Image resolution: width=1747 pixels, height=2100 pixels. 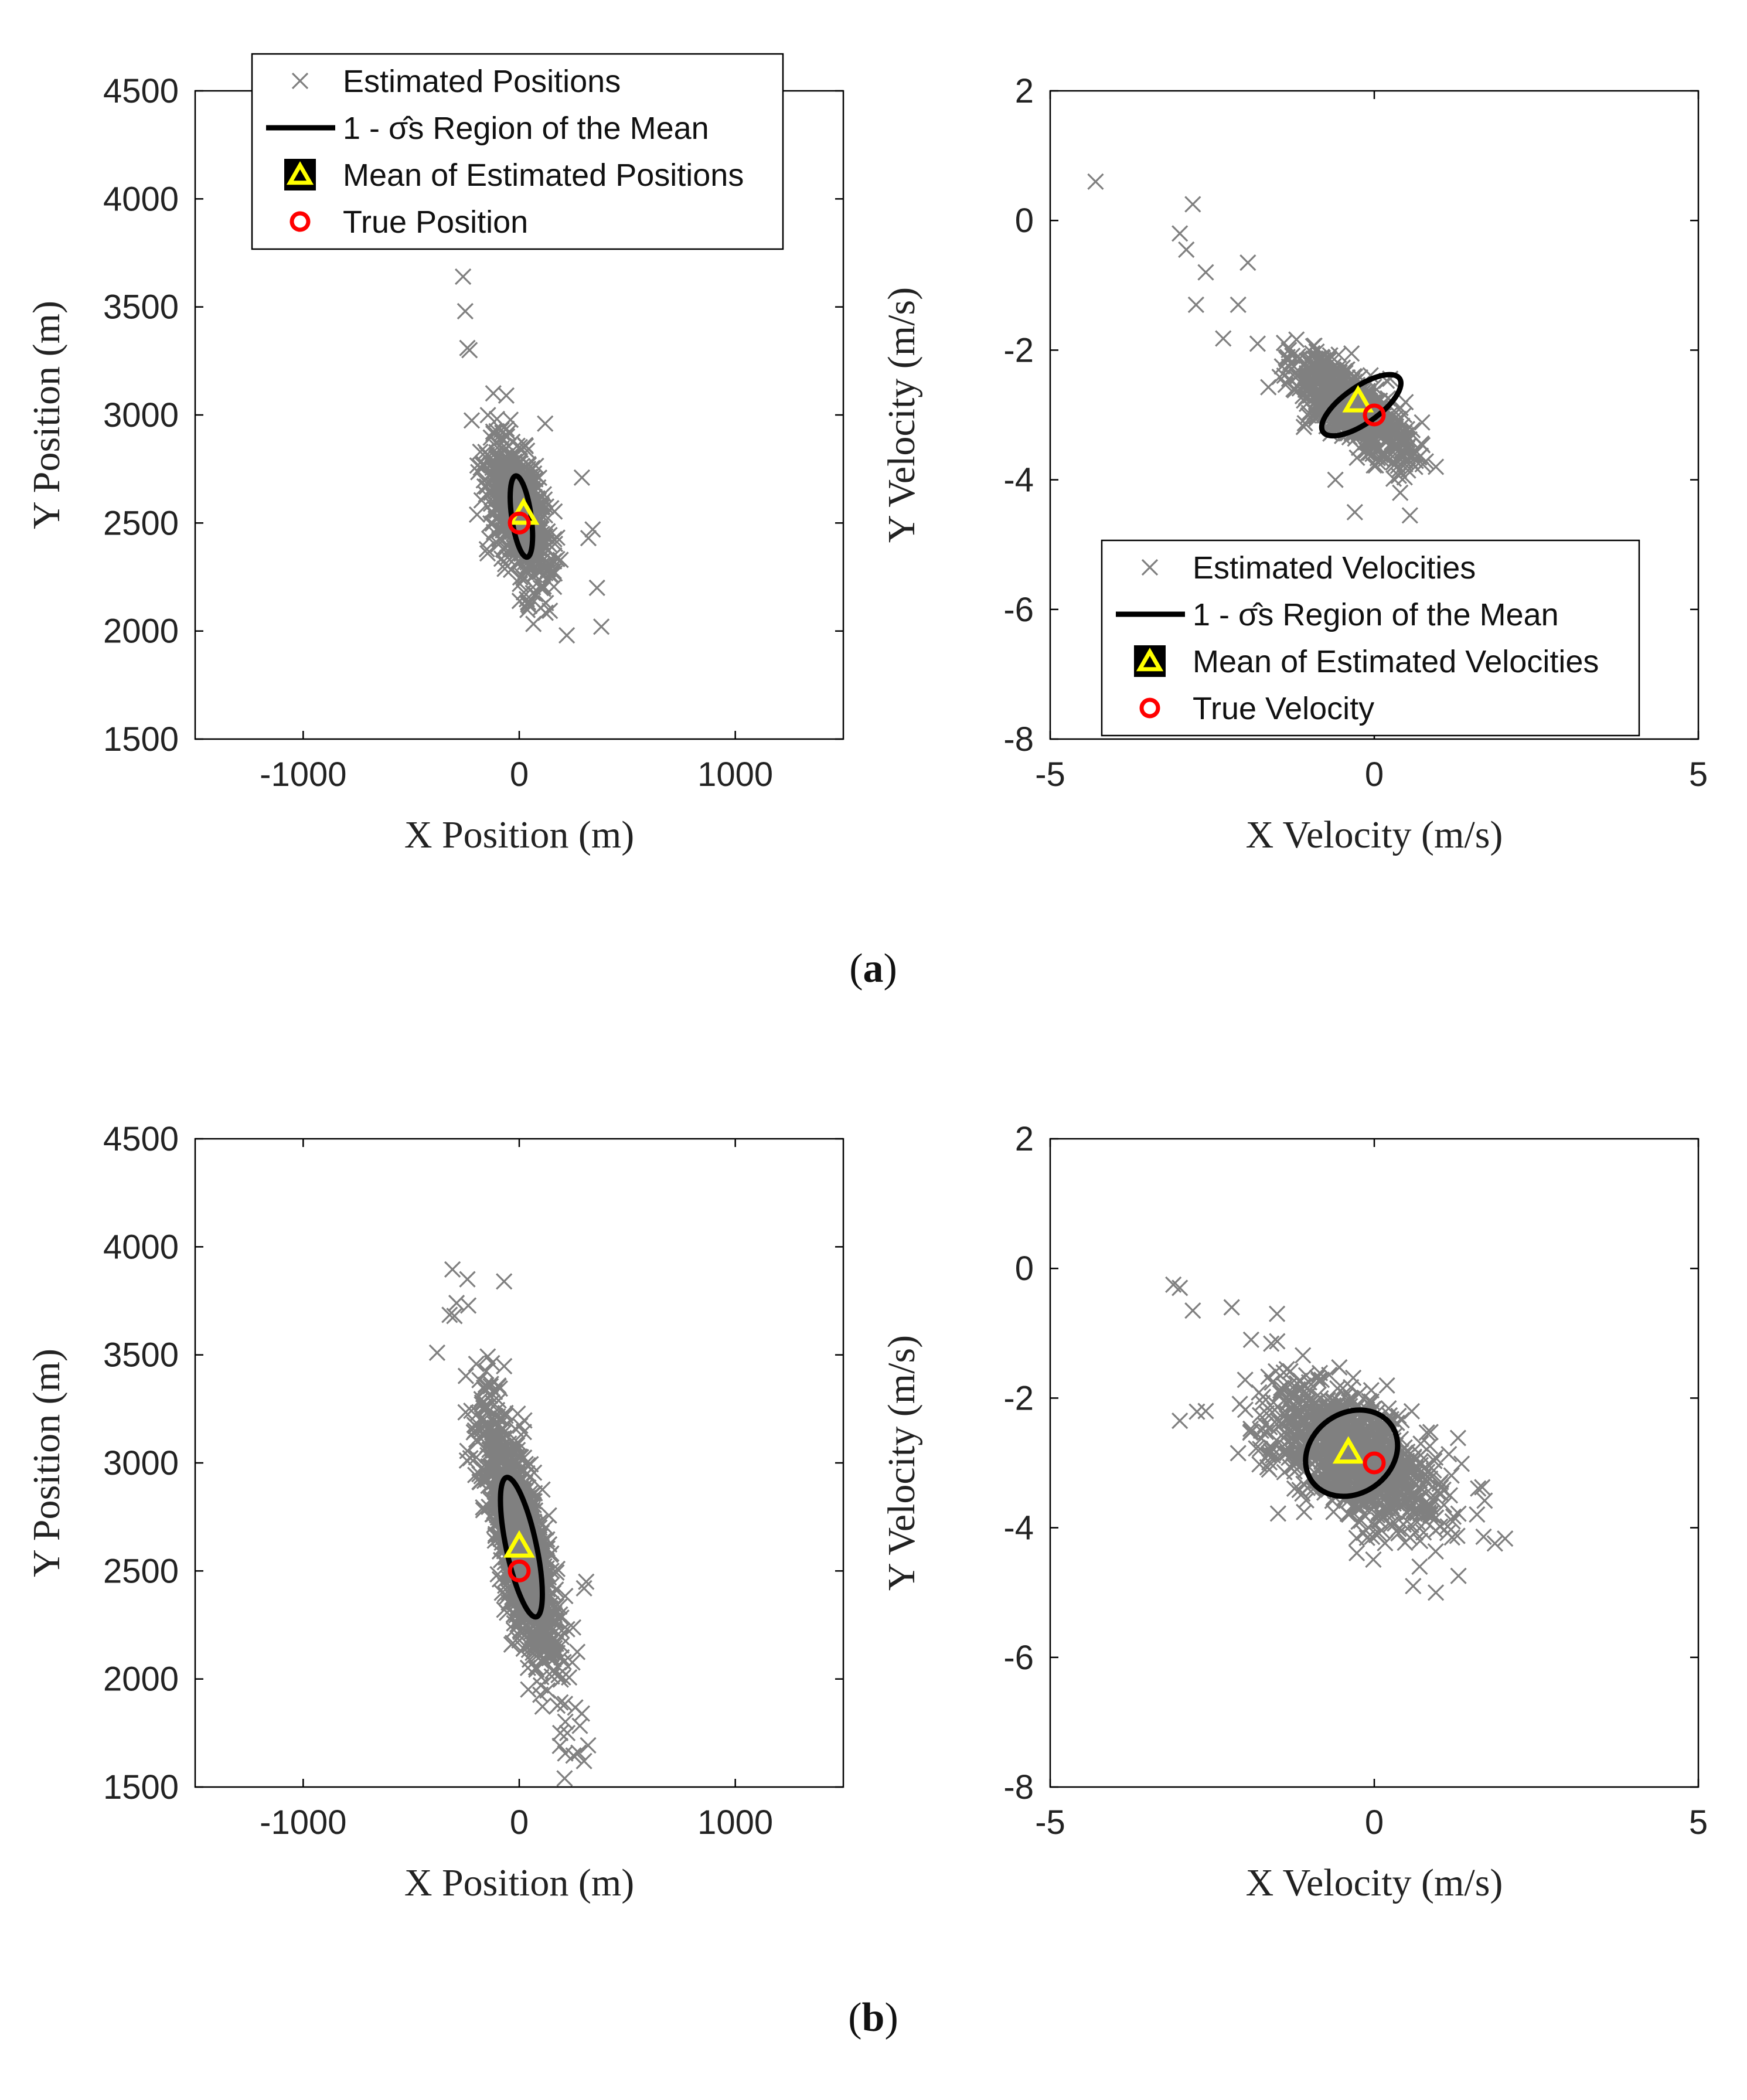 I want to click on legend-x-icon, so click(x=300, y=81).